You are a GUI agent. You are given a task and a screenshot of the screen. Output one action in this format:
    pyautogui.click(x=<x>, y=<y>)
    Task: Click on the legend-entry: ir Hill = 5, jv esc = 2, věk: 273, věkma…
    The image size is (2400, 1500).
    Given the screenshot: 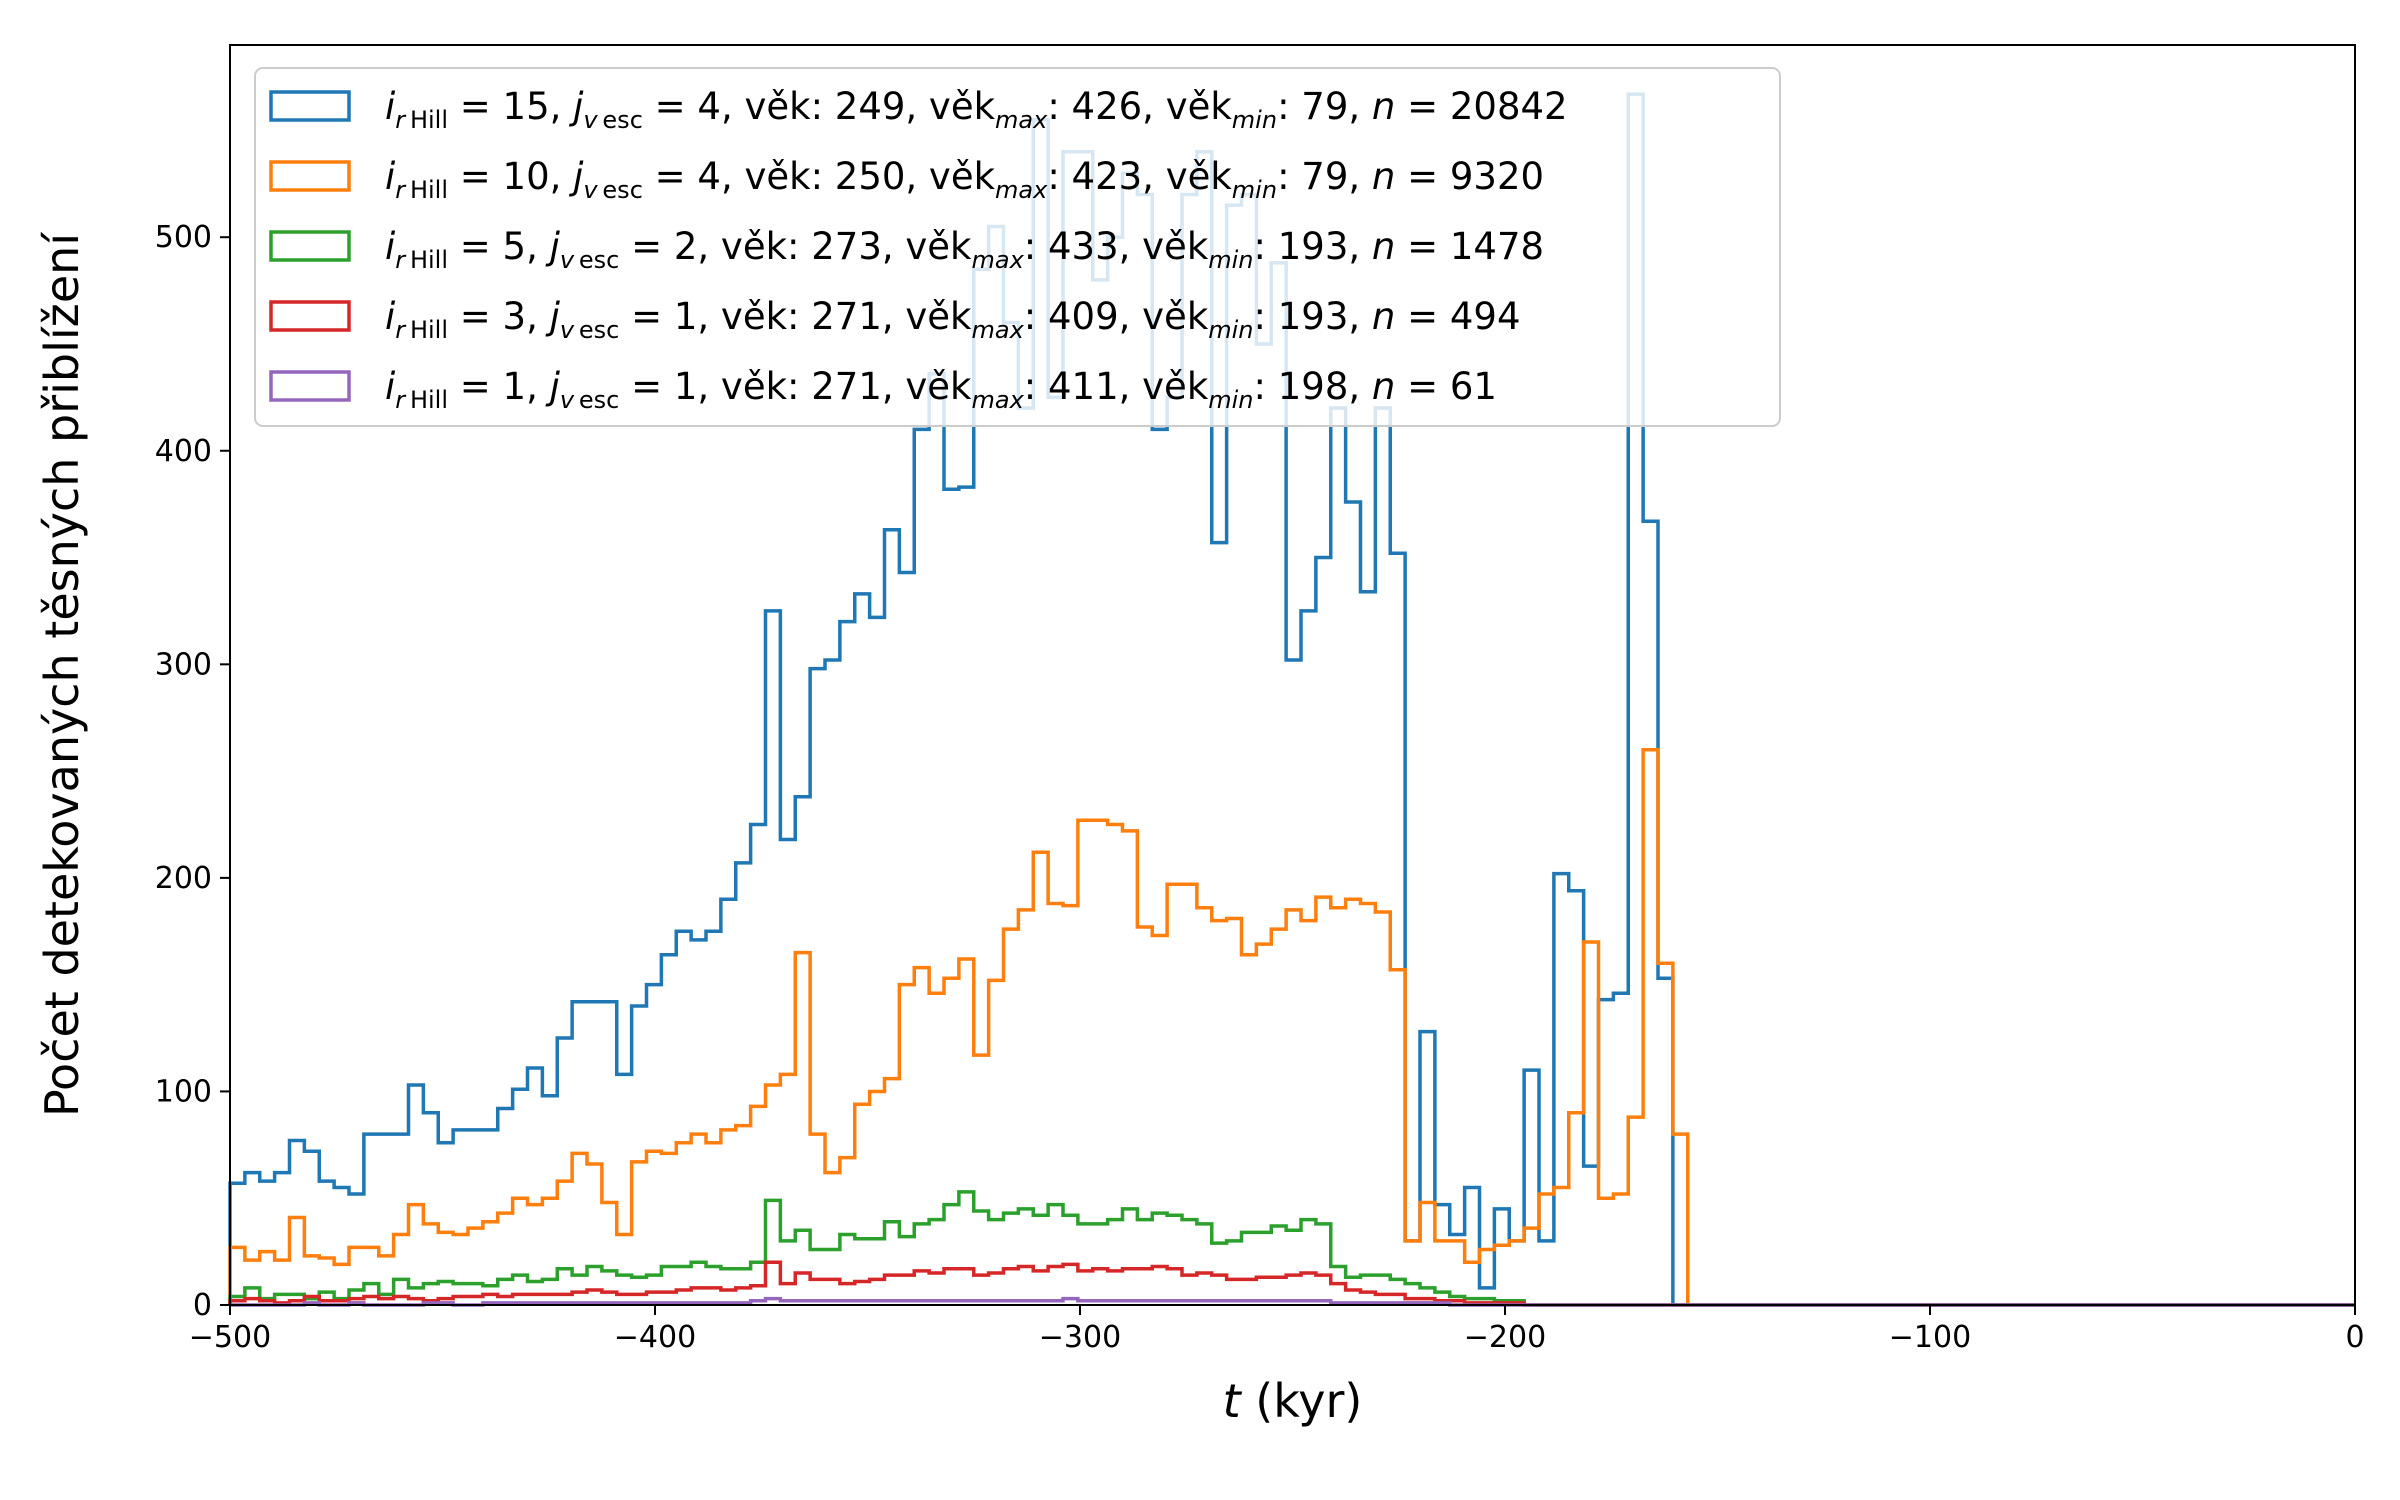 What is the action you would take?
    pyautogui.click(x=964, y=249)
    